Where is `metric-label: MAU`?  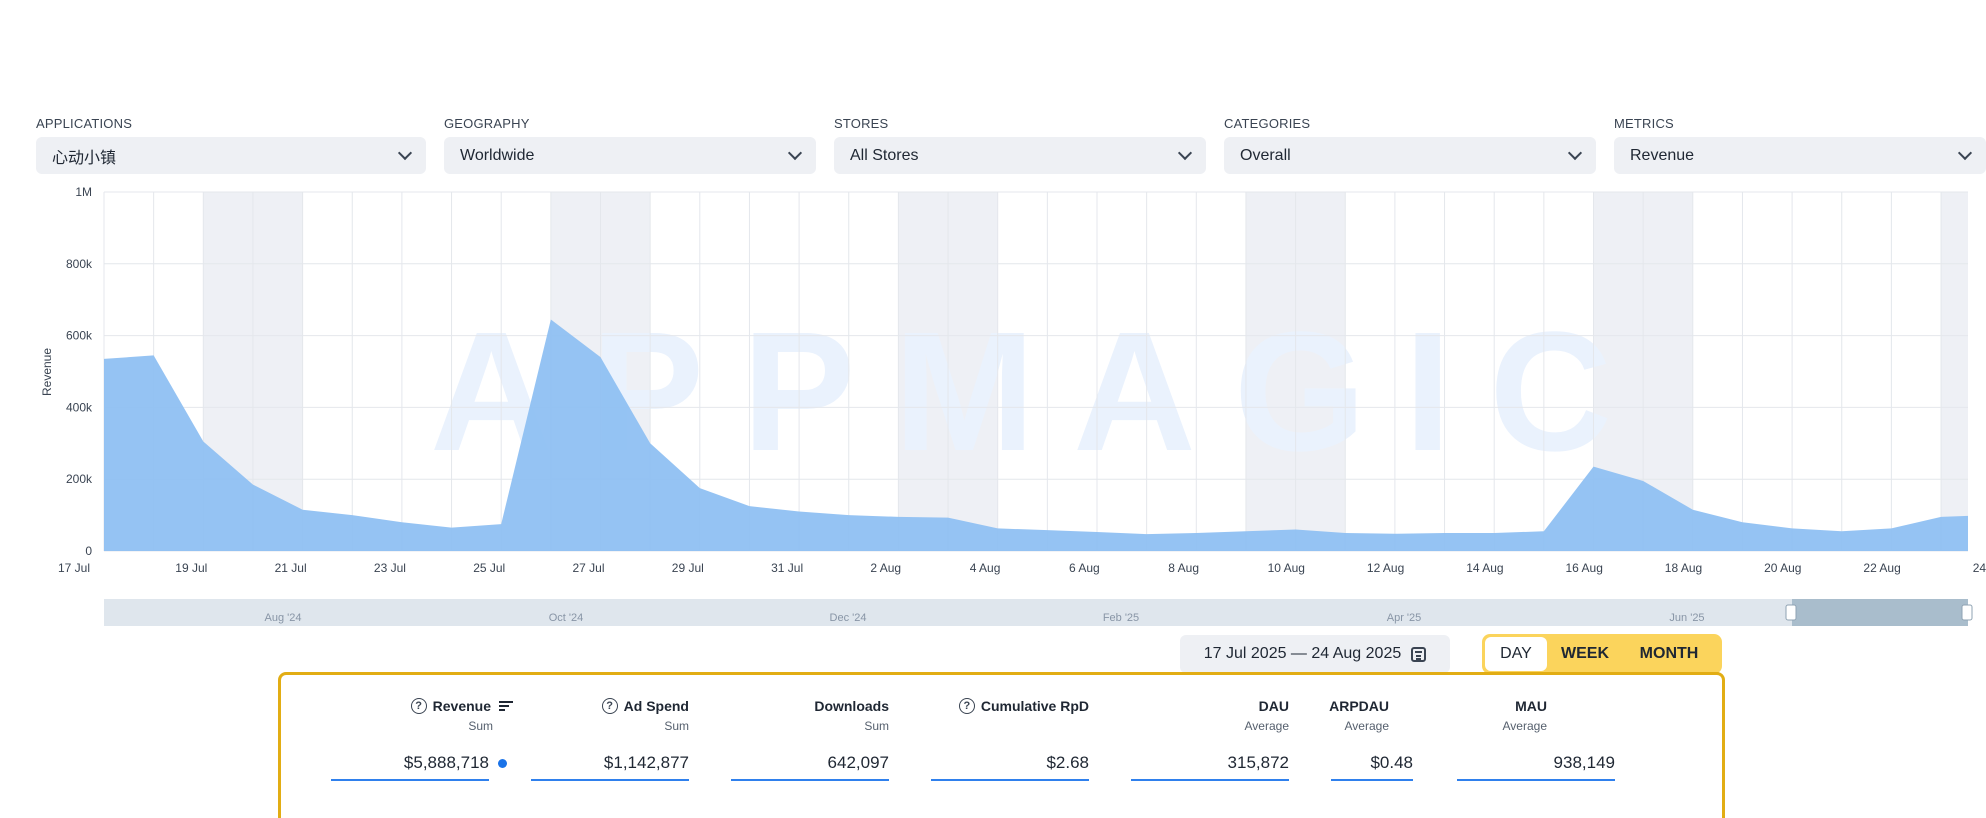
metric-label: MAU is located at coordinates (1531, 706).